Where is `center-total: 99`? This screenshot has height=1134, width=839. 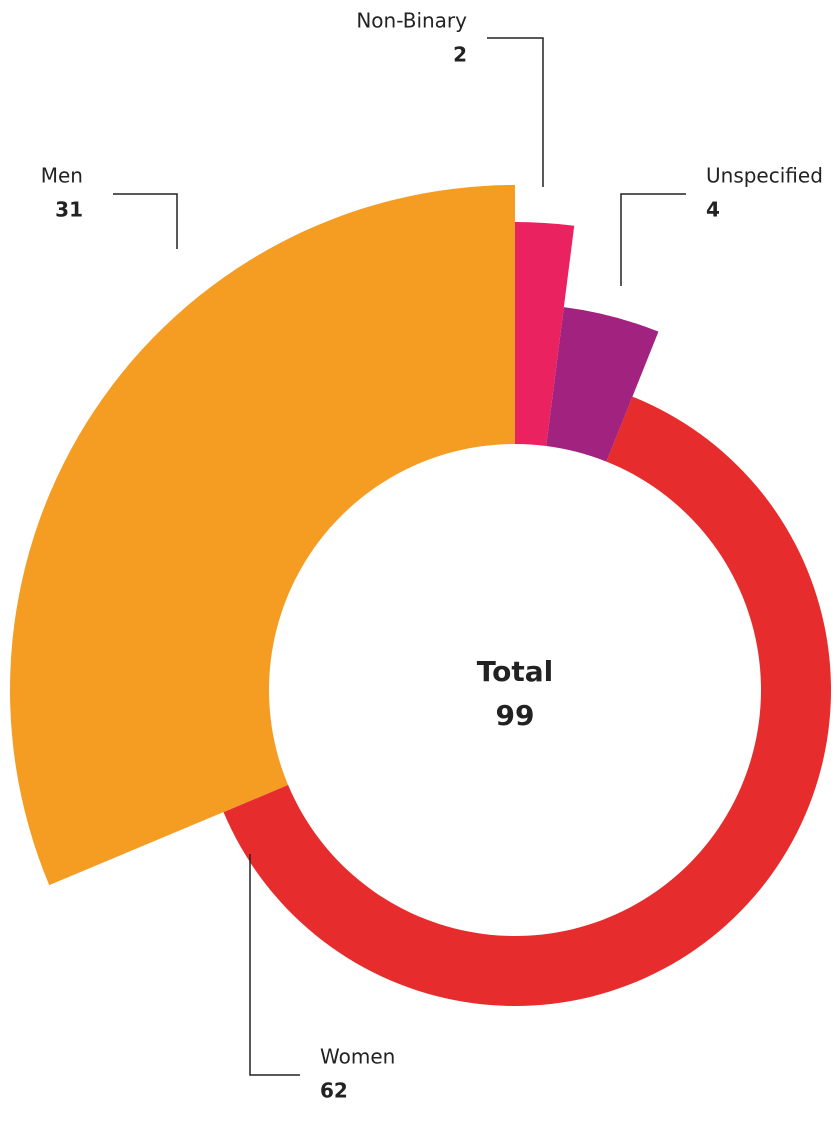
center-total: 99 is located at coordinates (515, 715).